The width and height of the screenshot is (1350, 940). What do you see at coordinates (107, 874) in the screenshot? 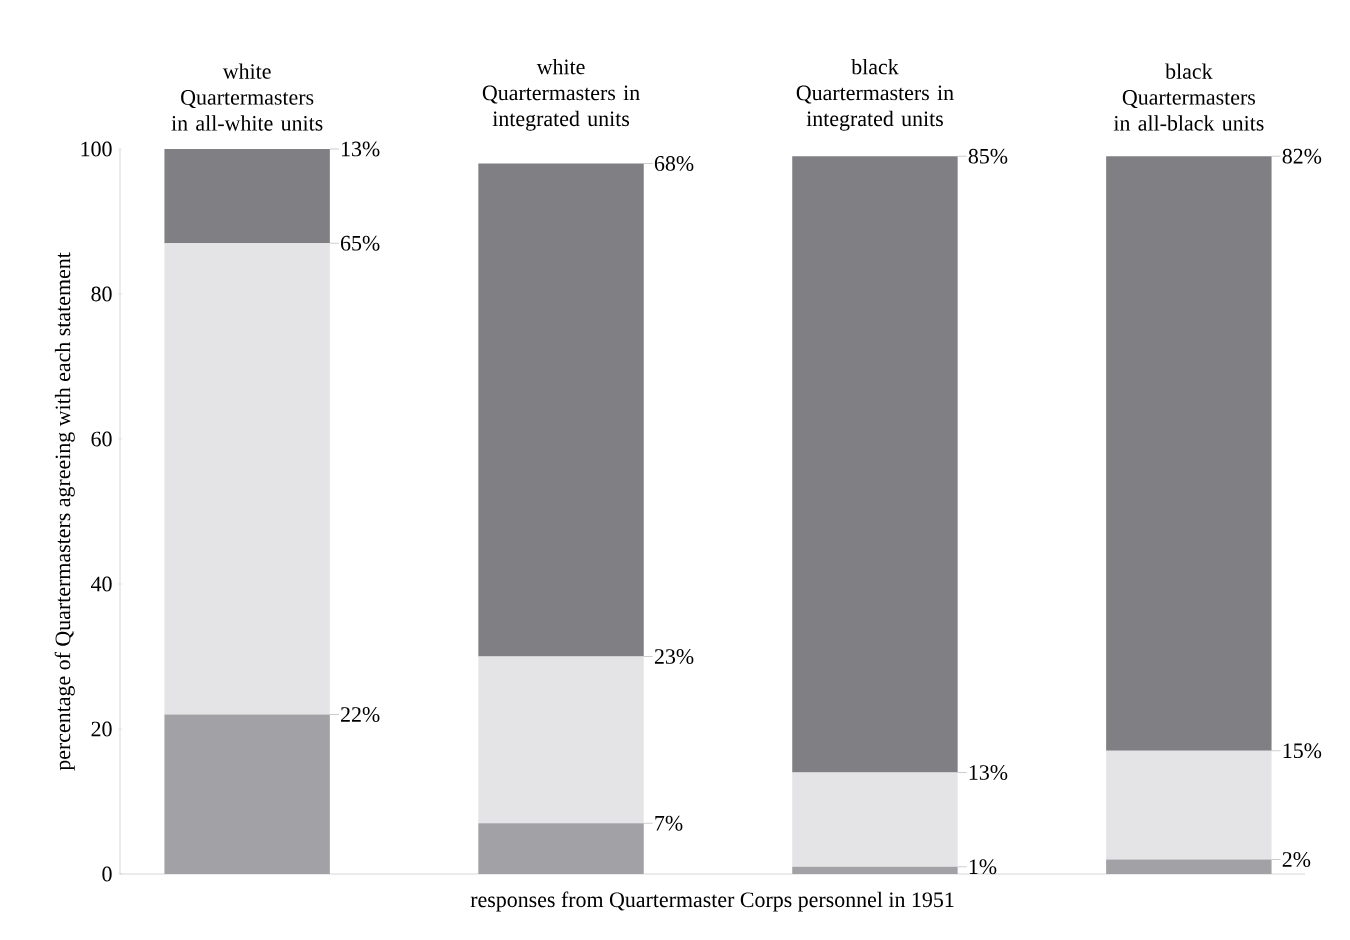
I see `y-tick-label: 0` at bounding box center [107, 874].